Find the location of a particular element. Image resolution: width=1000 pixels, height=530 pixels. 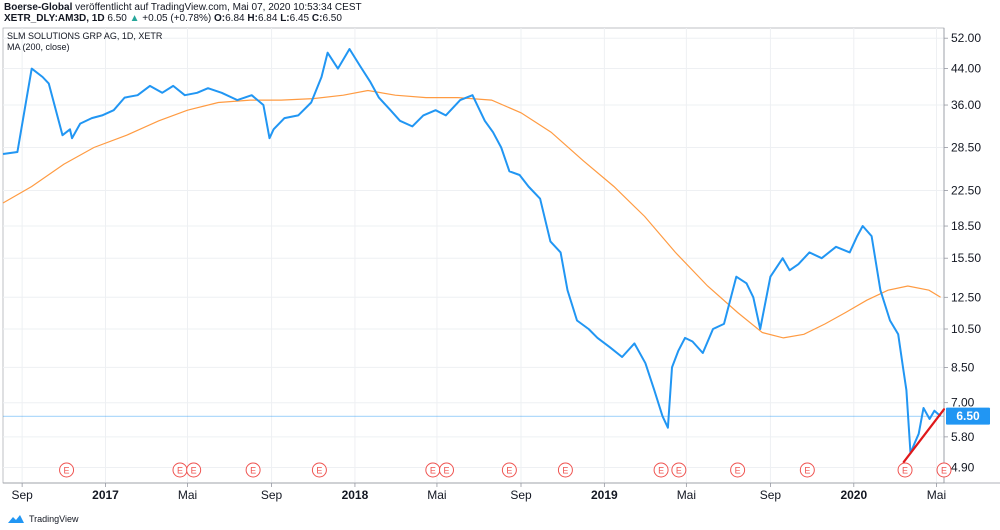

publisher-name: Boerse-Global is located at coordinates (38, 7).